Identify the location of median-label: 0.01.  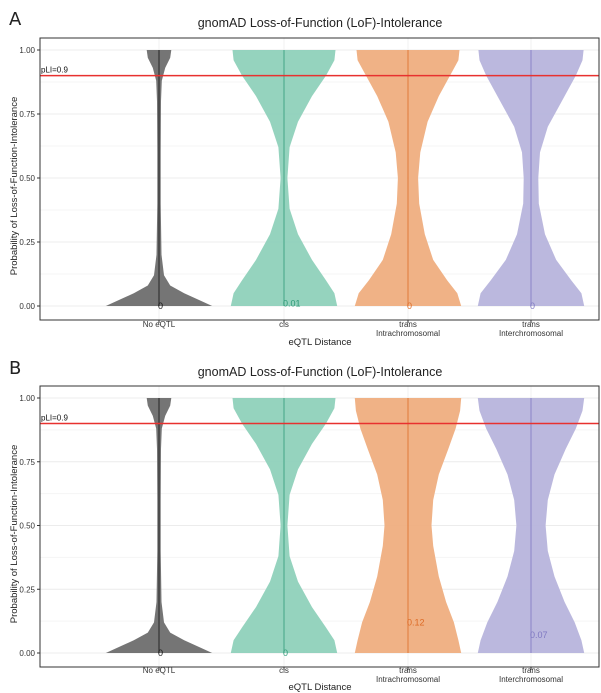
(292, 303).